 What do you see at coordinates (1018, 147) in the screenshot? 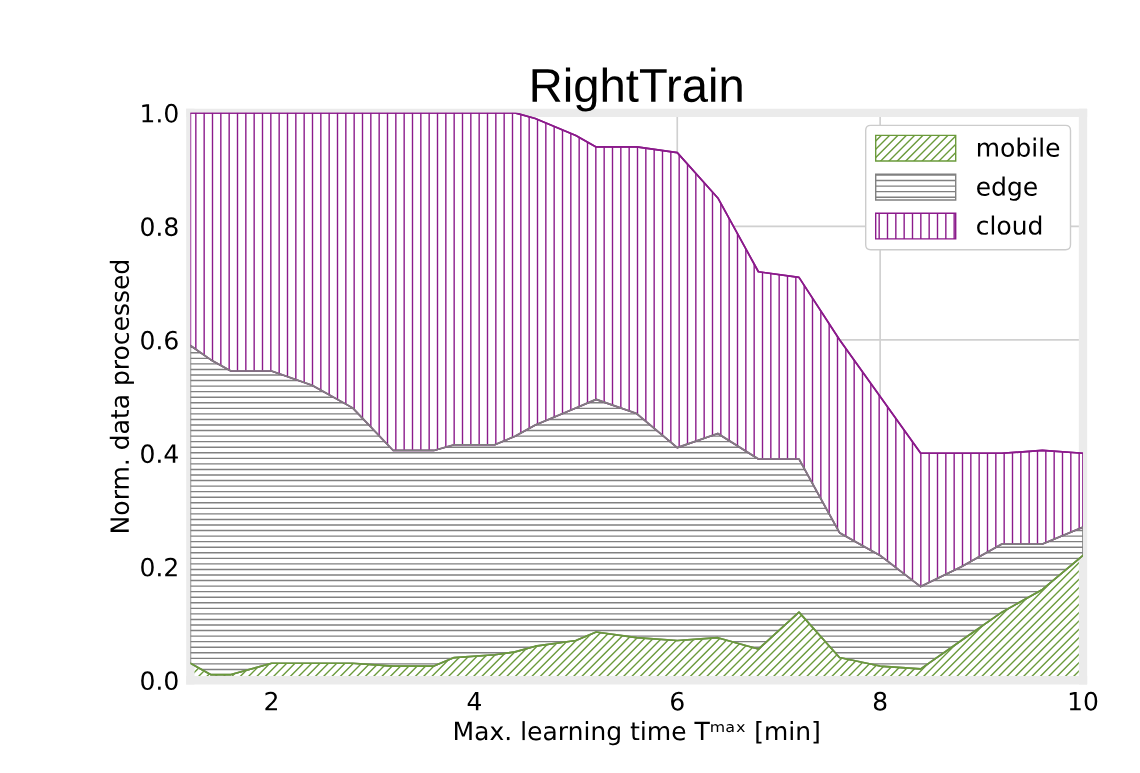
I see `legend-label: mobile` at bounding box center [1018, 147].